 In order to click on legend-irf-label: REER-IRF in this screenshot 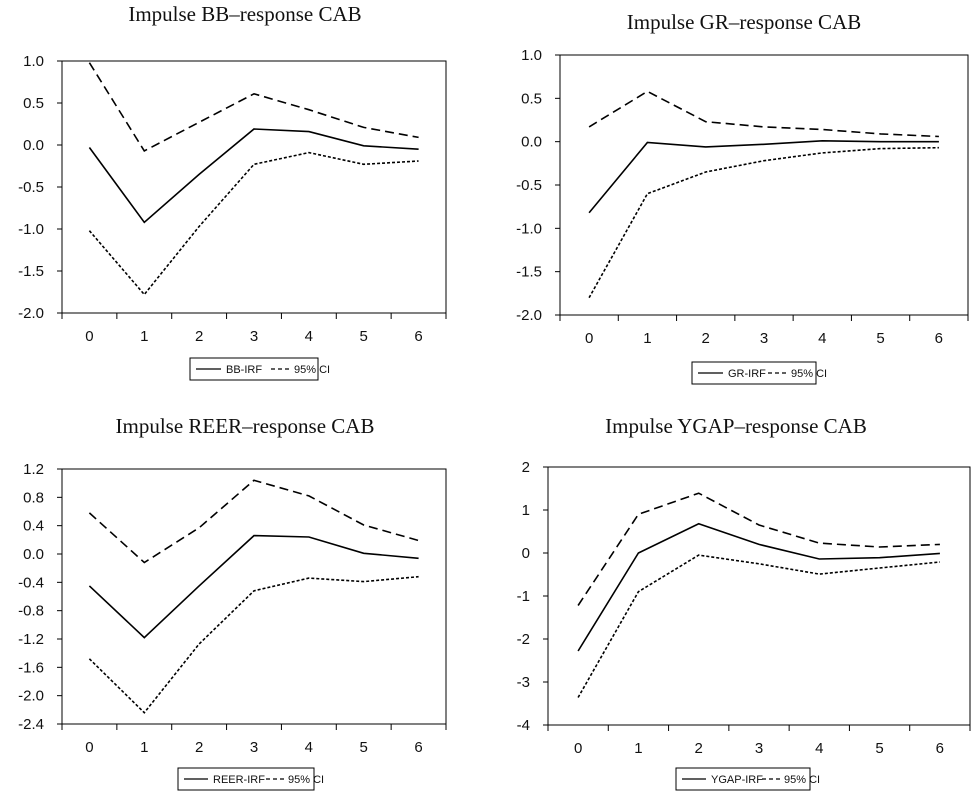, I will do `click(239, 780)`.